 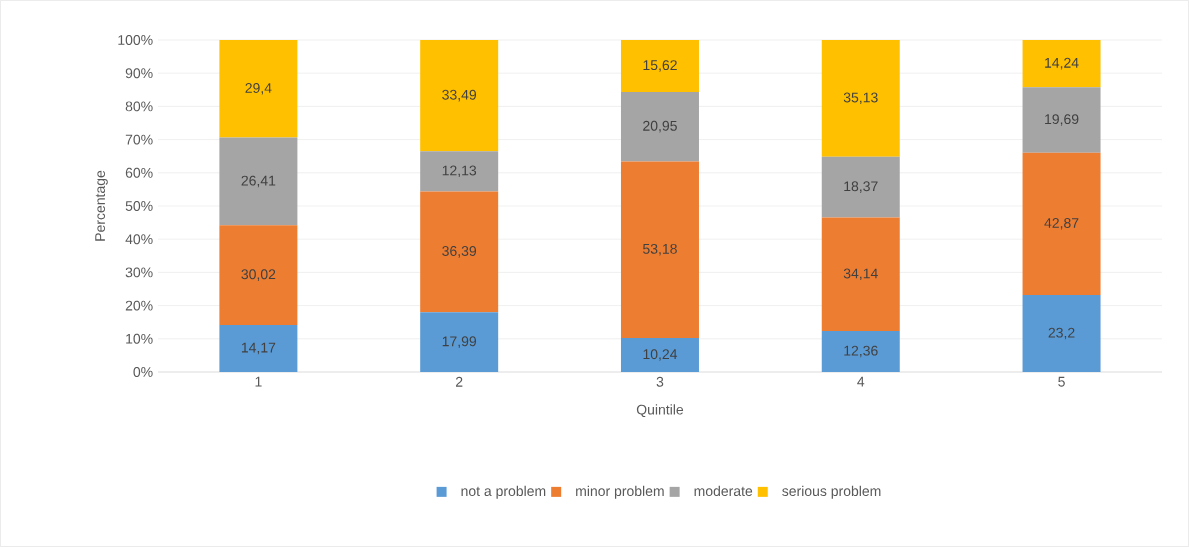 What do you see at coordinates (139, 272) in the screenshot?
I see `y-tick-label: 30%` at bounding box center [139, 272].